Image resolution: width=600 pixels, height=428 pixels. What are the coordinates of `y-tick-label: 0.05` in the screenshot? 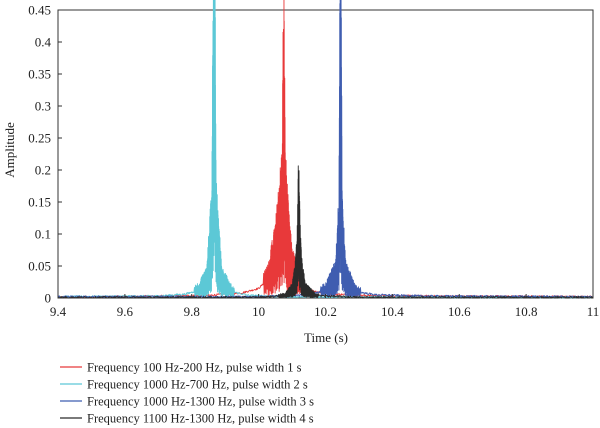 It's located at (39, 266).